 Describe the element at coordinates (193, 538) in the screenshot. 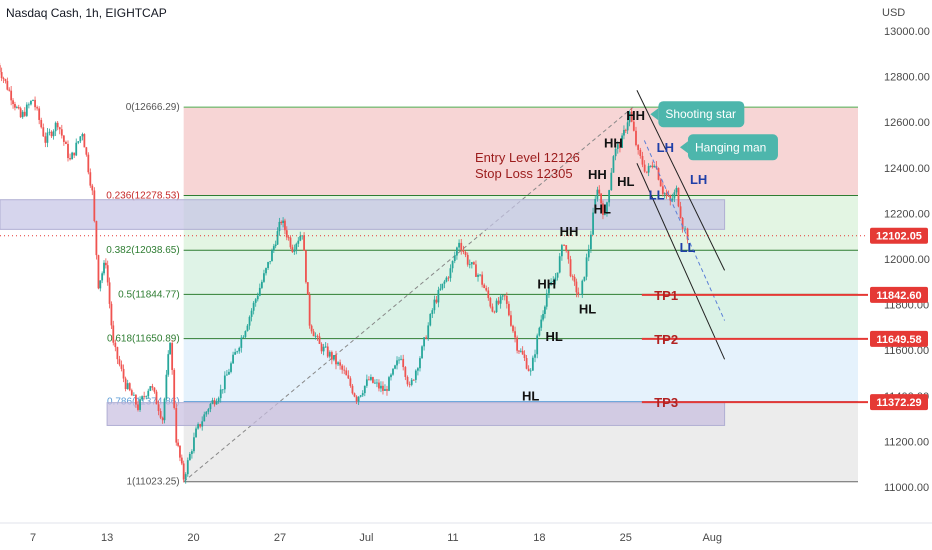

I see `x-tick-label: 20` at that location.